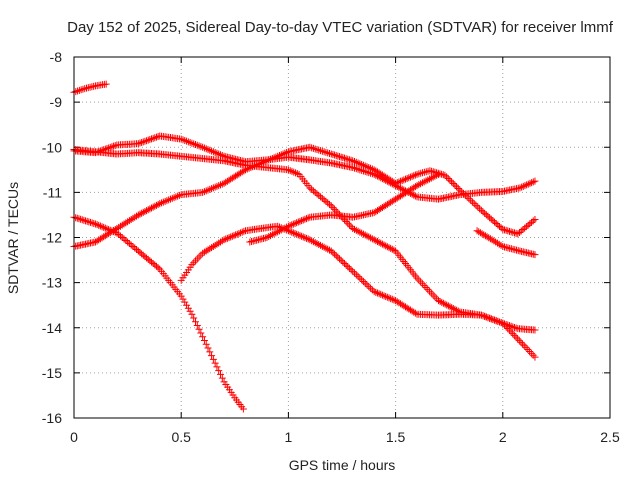 This screenshot has height=480, width=640. Describe the element at coordinates (396, 437) in the screenshot. I see `x-tick-label: 1.5` at that location.